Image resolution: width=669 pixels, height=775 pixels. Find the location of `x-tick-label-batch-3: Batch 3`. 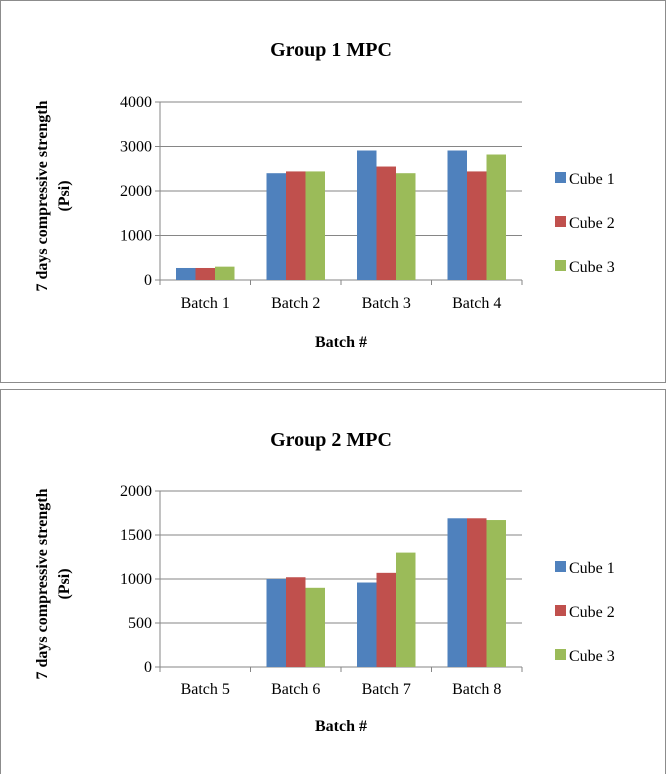

x-tick-label-batch-3: Batch 3 is located at coordinates (386, 303).